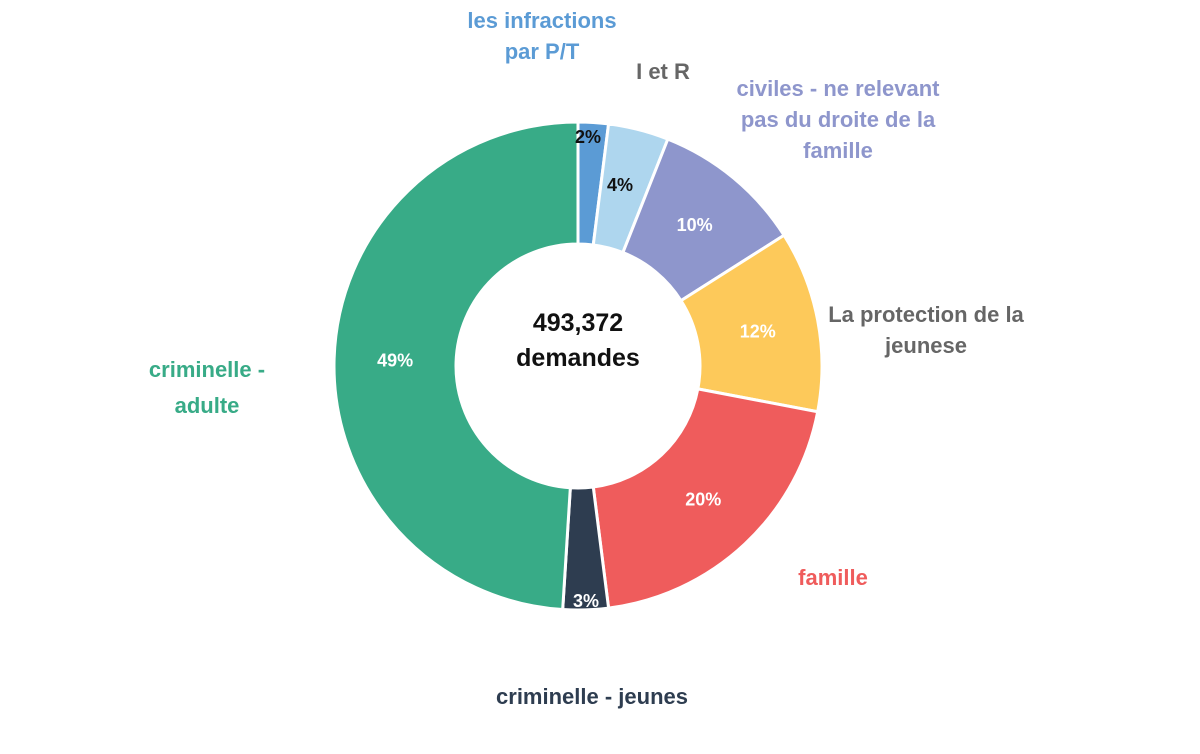 This screenshot has width=1200, height=754. Describe the element at coordinates (839, 88) in the screenshot. I see `category-label-line: civiles - ne relevant` at that location.